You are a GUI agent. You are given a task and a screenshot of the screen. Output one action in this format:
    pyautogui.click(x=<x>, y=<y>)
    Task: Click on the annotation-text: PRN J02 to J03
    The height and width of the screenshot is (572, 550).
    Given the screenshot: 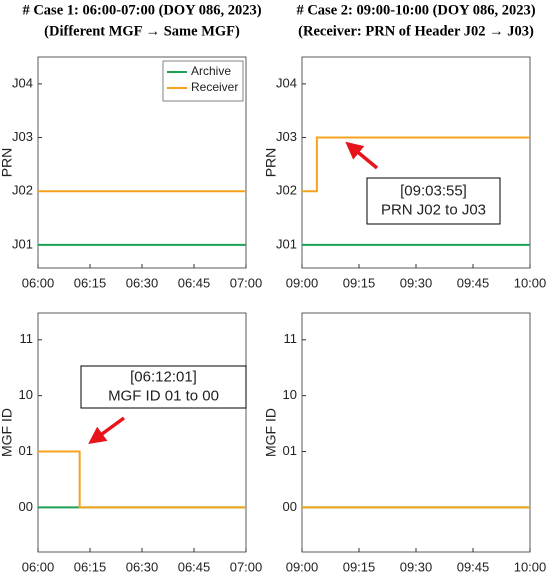 What is the action you would take?
    pyautogui.click(x=433, y=209)
    